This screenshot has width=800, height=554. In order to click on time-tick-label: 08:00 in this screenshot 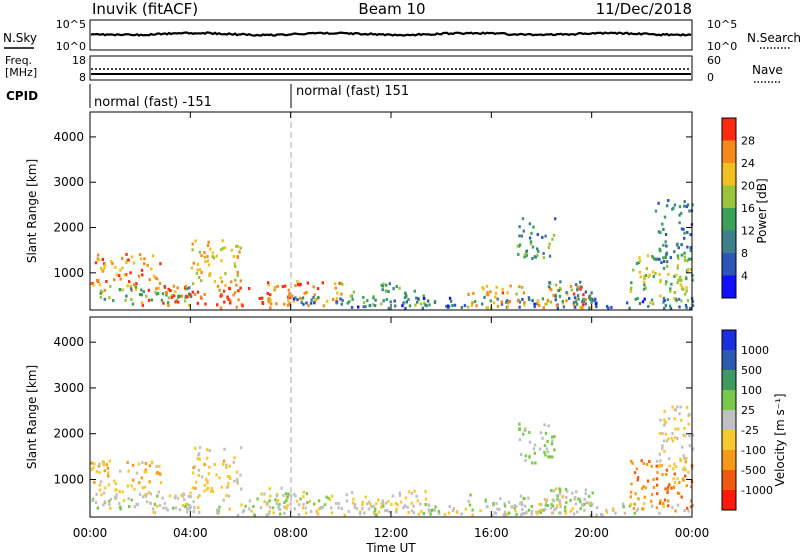, I will do `click(290, 533)`.